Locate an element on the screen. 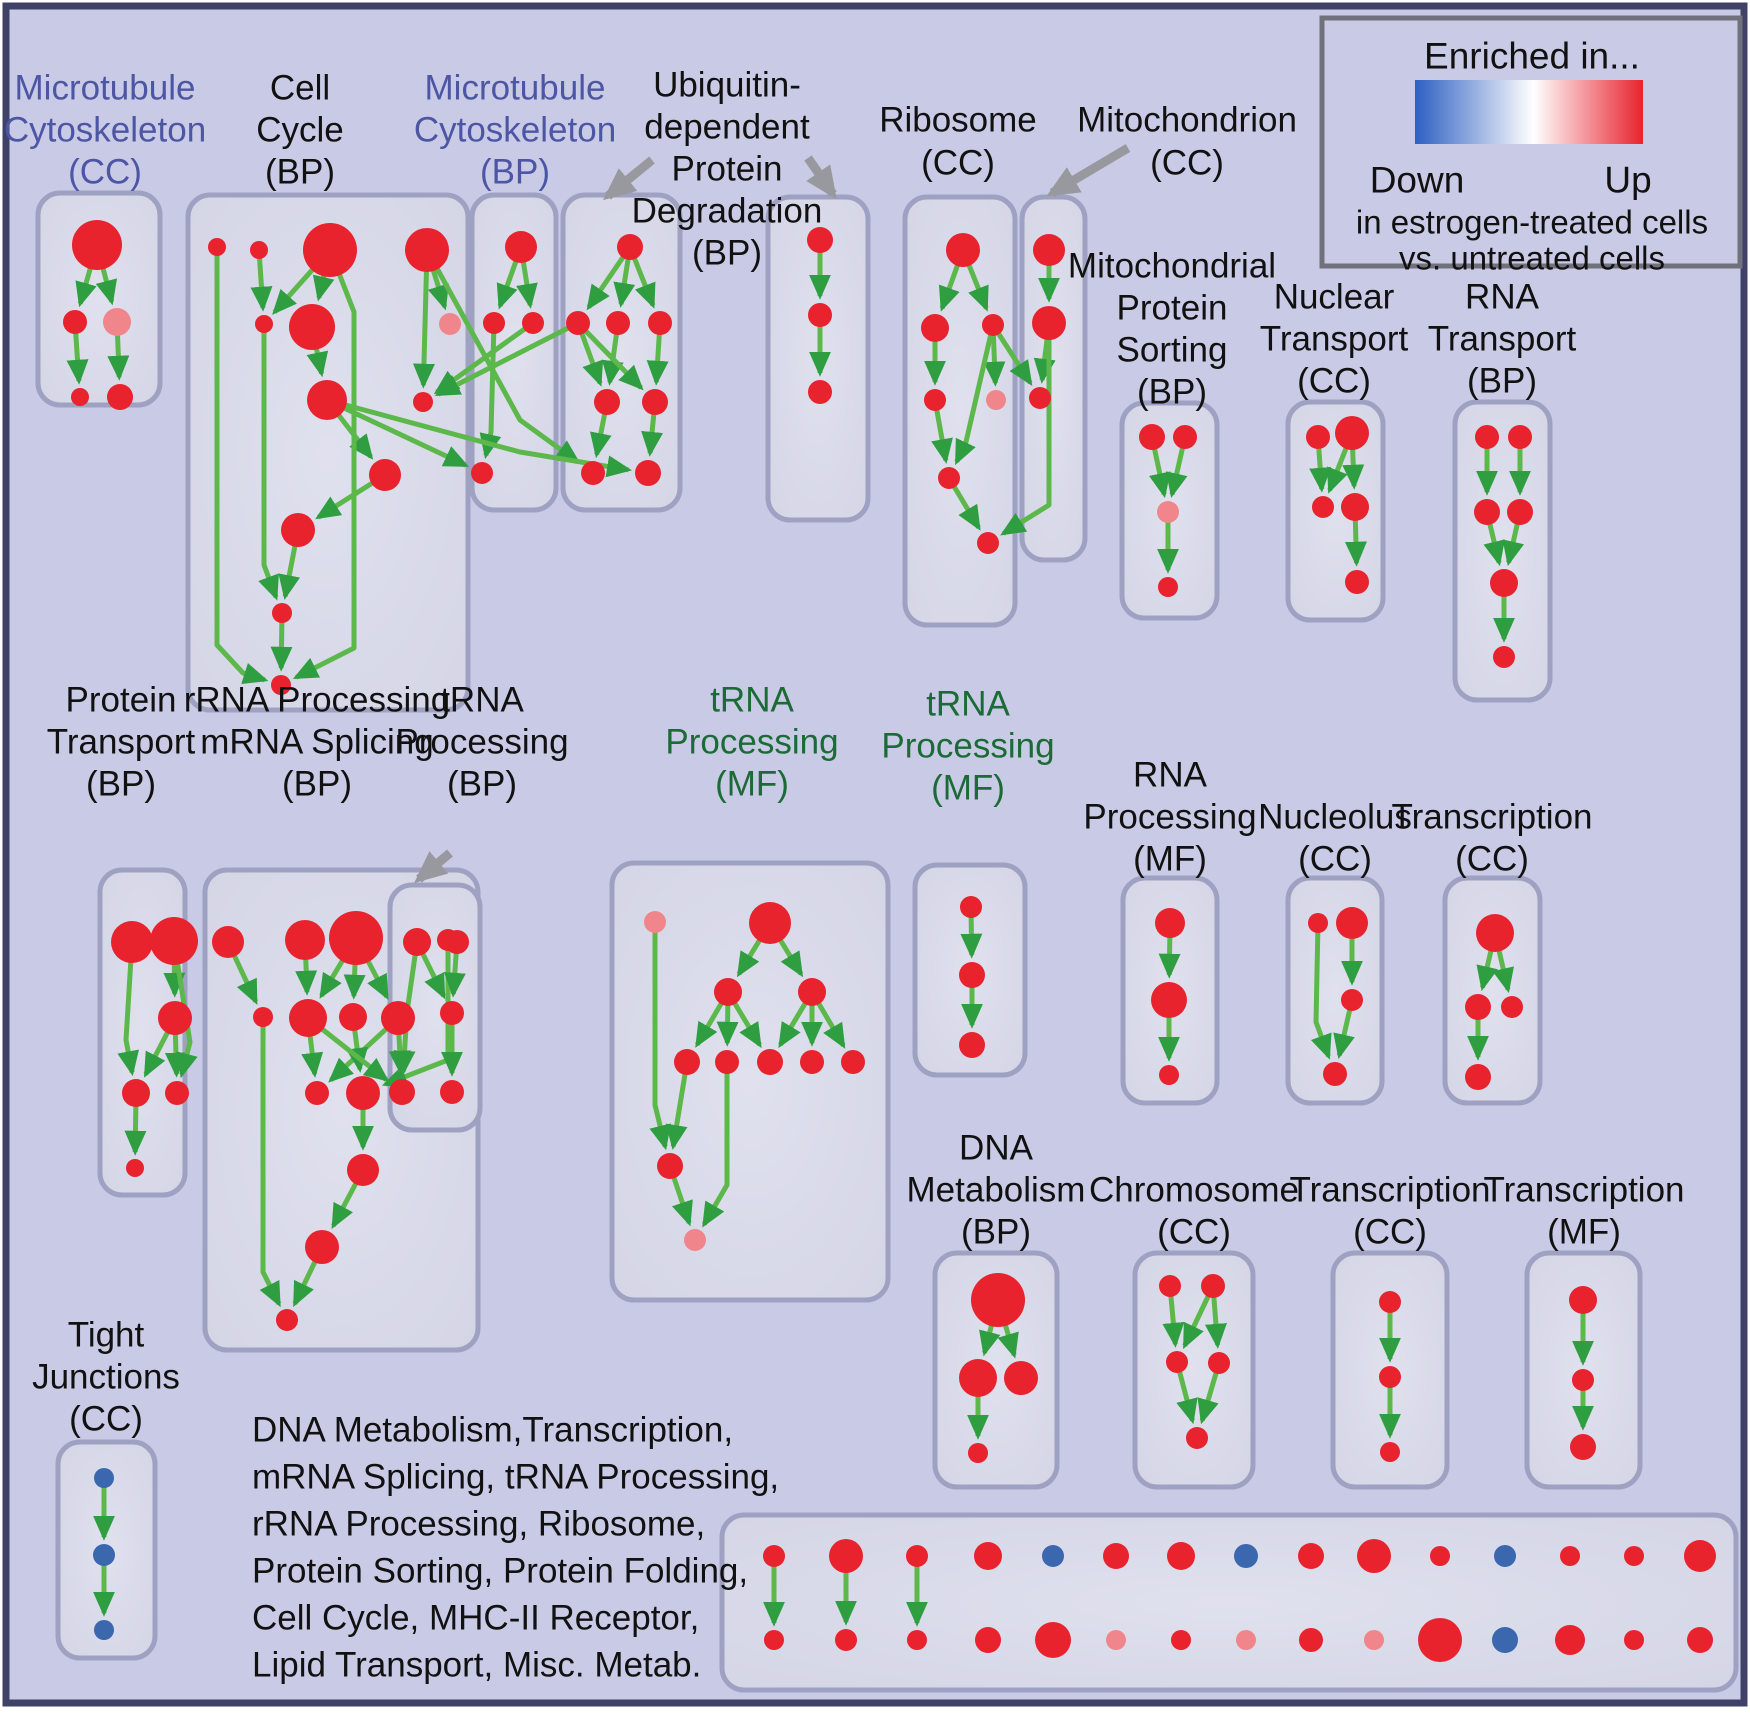  mitochondrial-protein-sorting-bp-go-term-node is located at coordinates (1168, 587).